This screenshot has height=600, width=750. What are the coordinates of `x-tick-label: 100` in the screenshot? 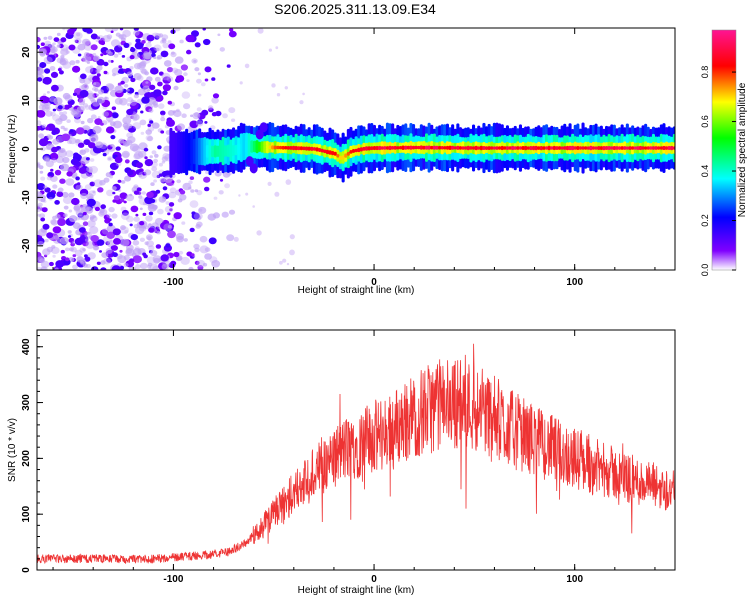 It's located at (574, 579).